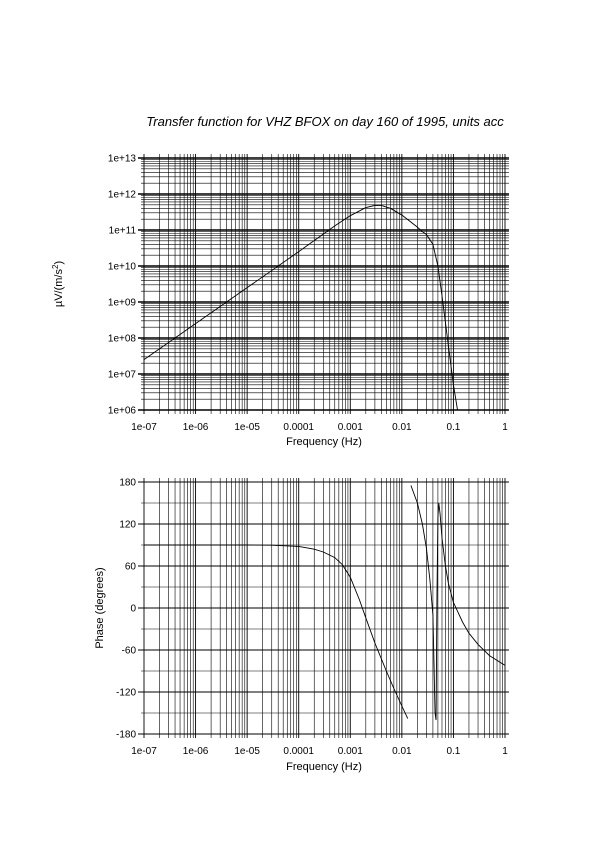 The width and height of the screenshot is (595, 842). What do you see at coordinates (122, 267) in the screenshot?
I see `amplitude-y-tick-label: 1e+10` at bounding box center [122, 267].